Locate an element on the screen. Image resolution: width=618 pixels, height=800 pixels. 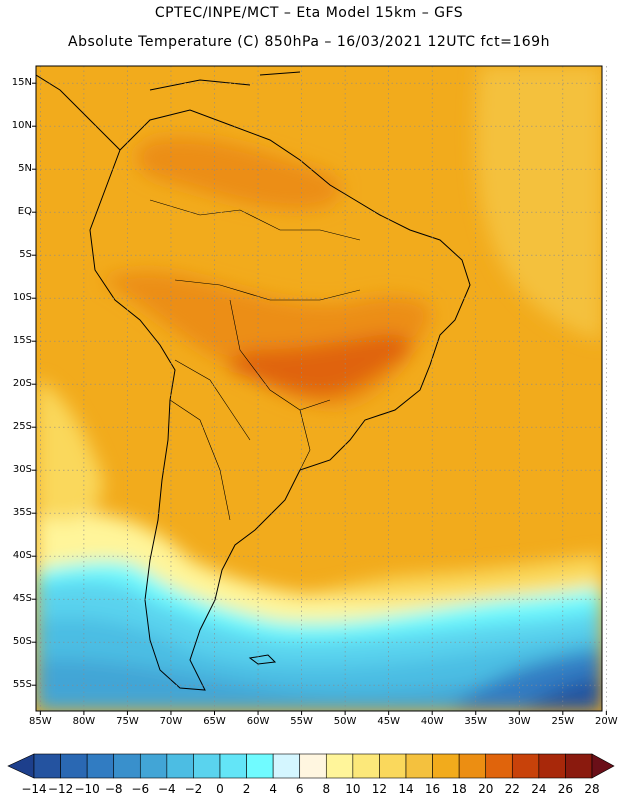
lat-label: 15N is located at coordinates (21, 83).